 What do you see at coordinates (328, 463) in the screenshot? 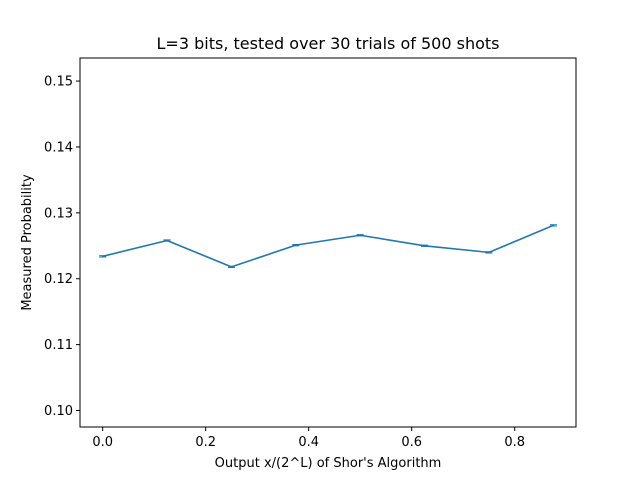
I see `x-axis-label: Output x/(2^L) of Shor's Algorithm` at bounding box center [328, 463].